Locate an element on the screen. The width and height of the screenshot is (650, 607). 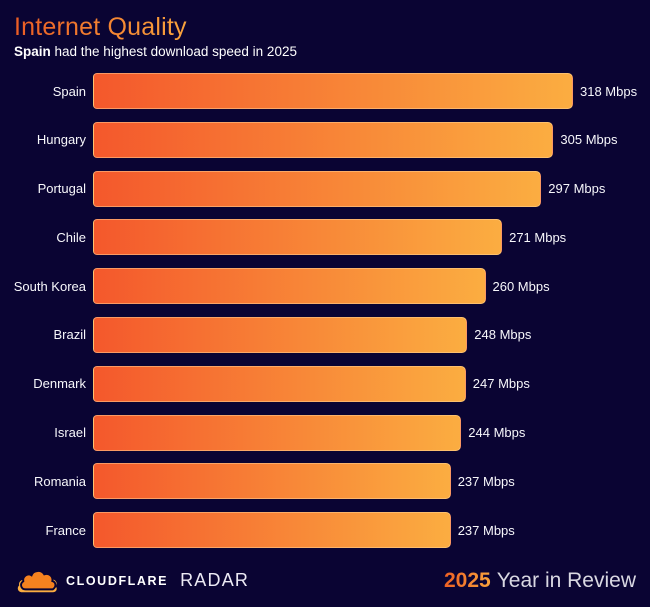
subtitle-highlight: Spain is located at coordinates (32, 51).